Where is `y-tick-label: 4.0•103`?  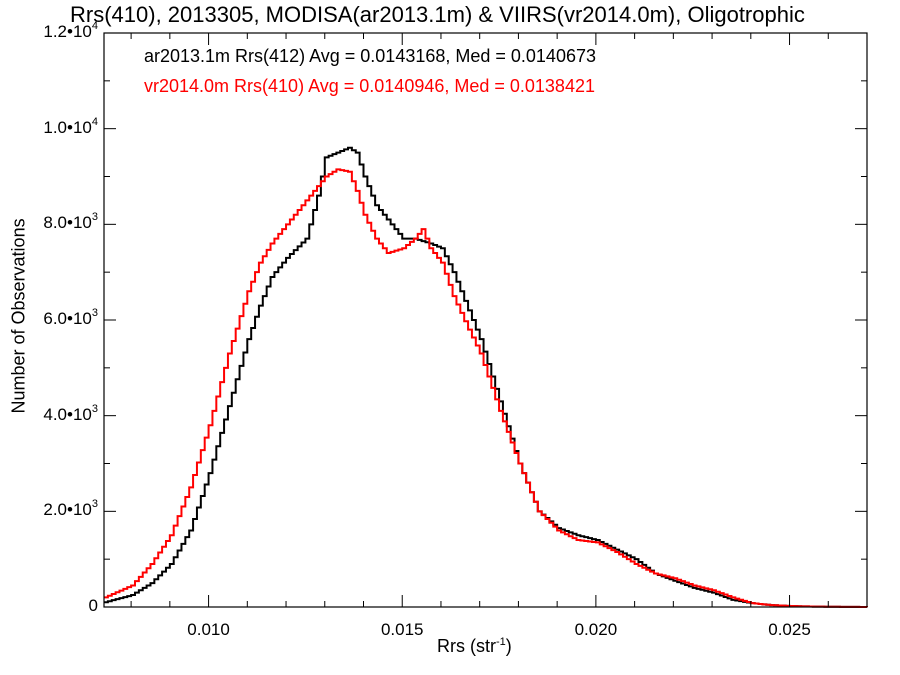 y-tick-label: 4.0•103 is located at coordinates (70, 413).